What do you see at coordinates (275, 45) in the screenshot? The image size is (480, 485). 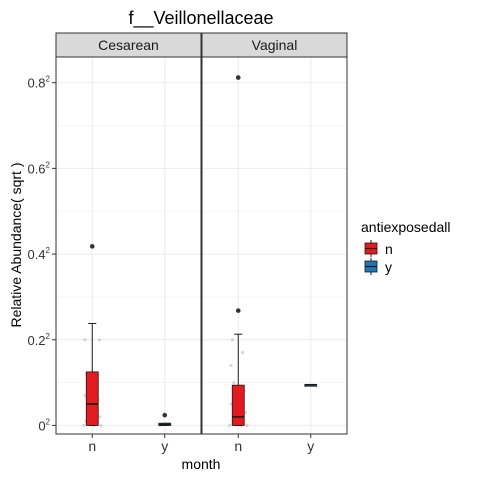 I see `facet-strip-label: Vaginal` at bounding box center [275, 45].